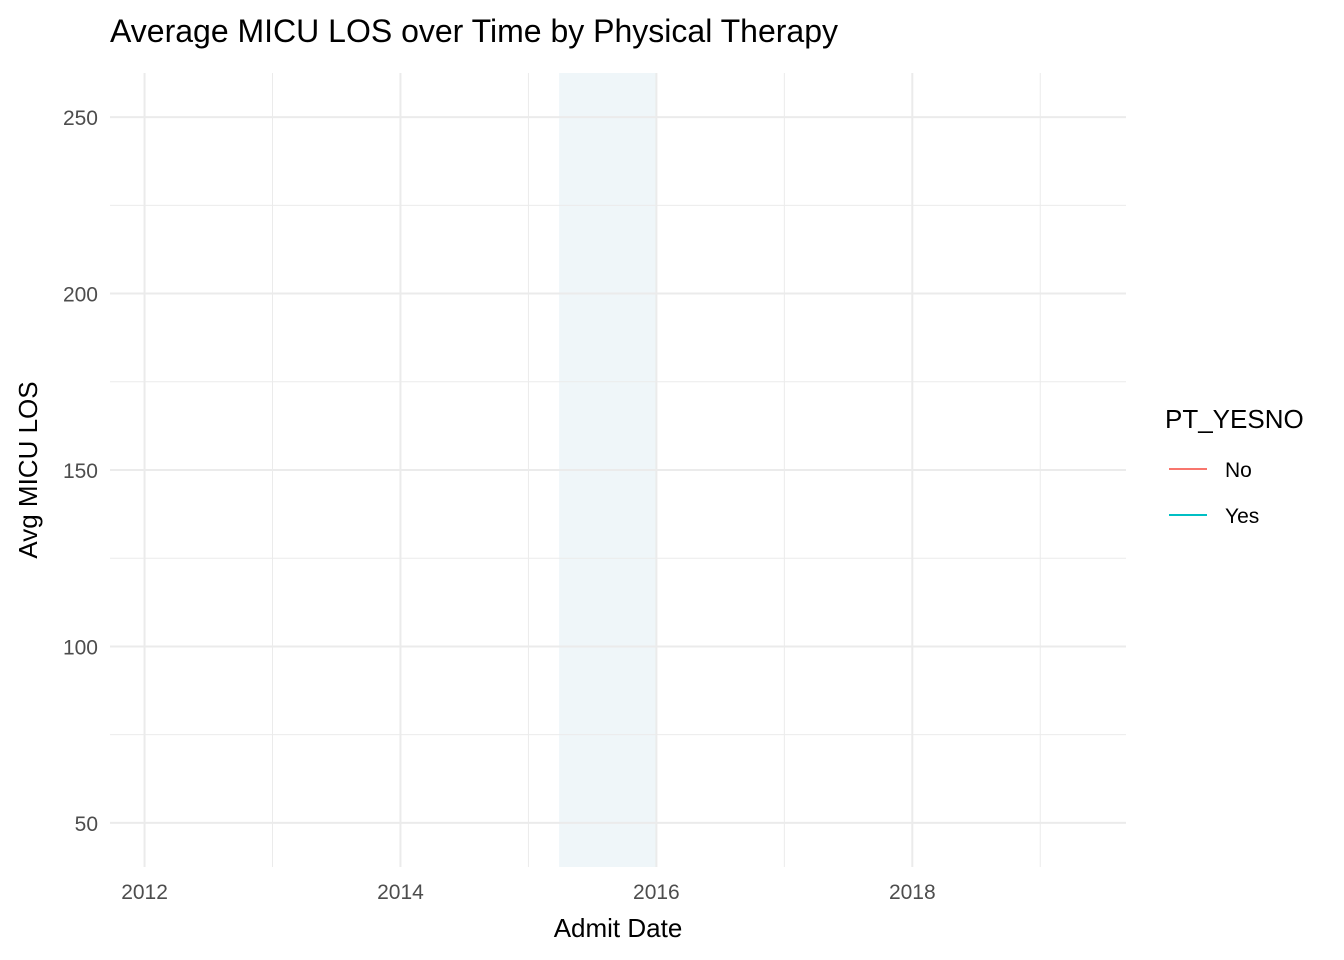 This screenshot has height=960, width=1344. I want to click on x-axis-ticks: 2012 2014 2016 2018, so click(528, 892).